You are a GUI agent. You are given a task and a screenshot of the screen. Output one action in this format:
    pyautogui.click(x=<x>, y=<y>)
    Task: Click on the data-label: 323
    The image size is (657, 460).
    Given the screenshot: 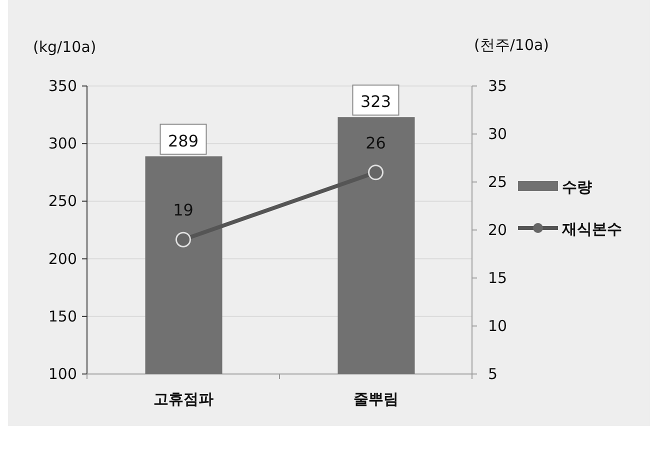 What is the action you would take?
    pyautogui.click(x=376, y=102)
    